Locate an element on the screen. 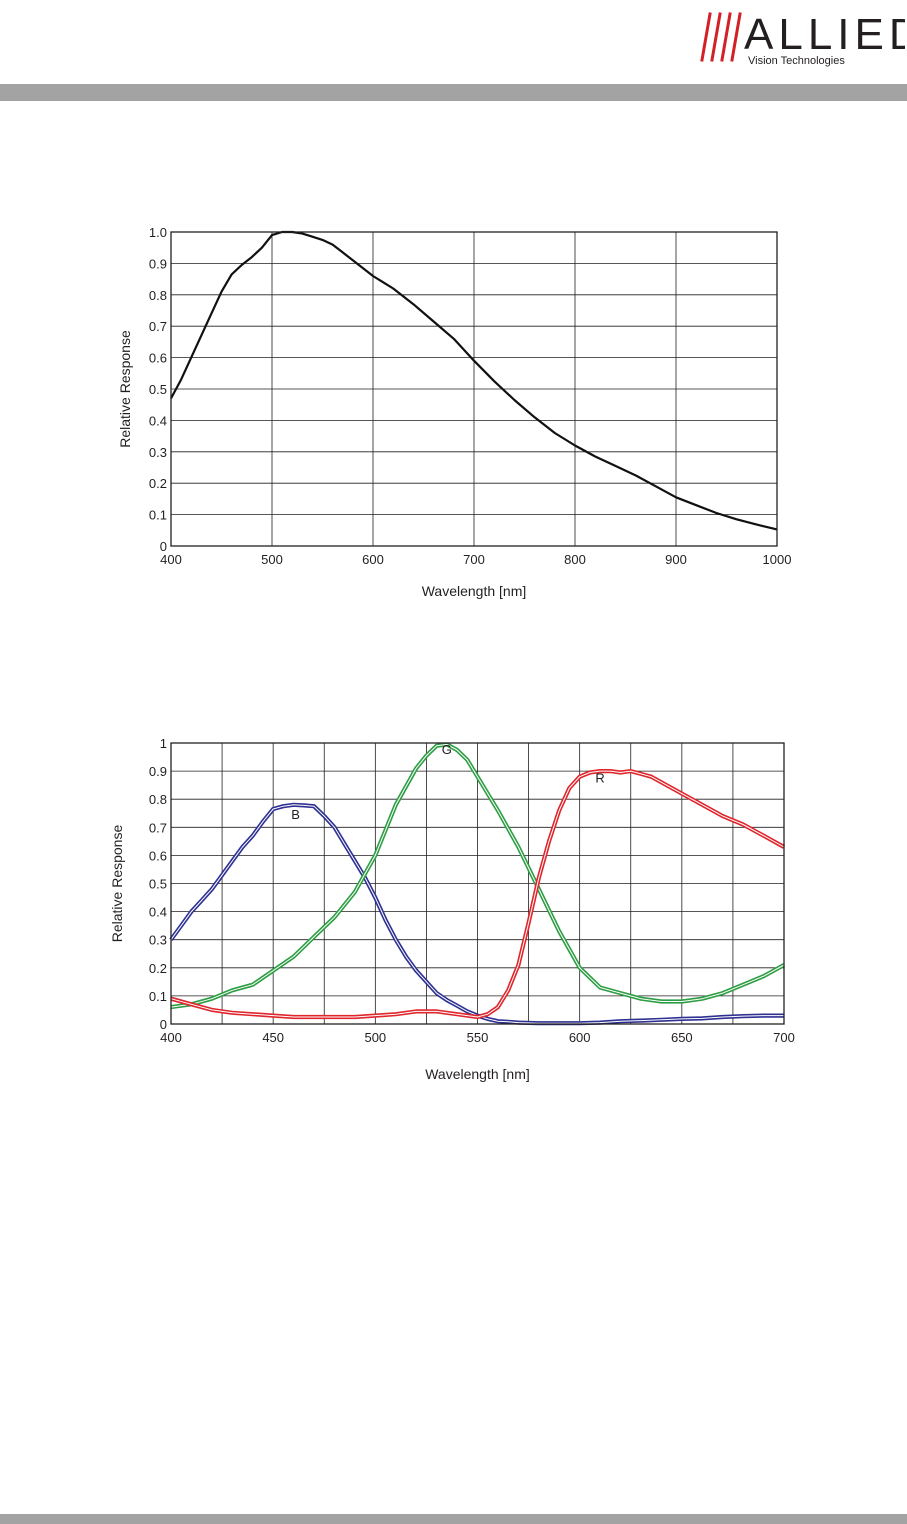 The height and width of the screenshot is (1524, 907). x-tick-label: 1000 is located at coordinates (777, 559).